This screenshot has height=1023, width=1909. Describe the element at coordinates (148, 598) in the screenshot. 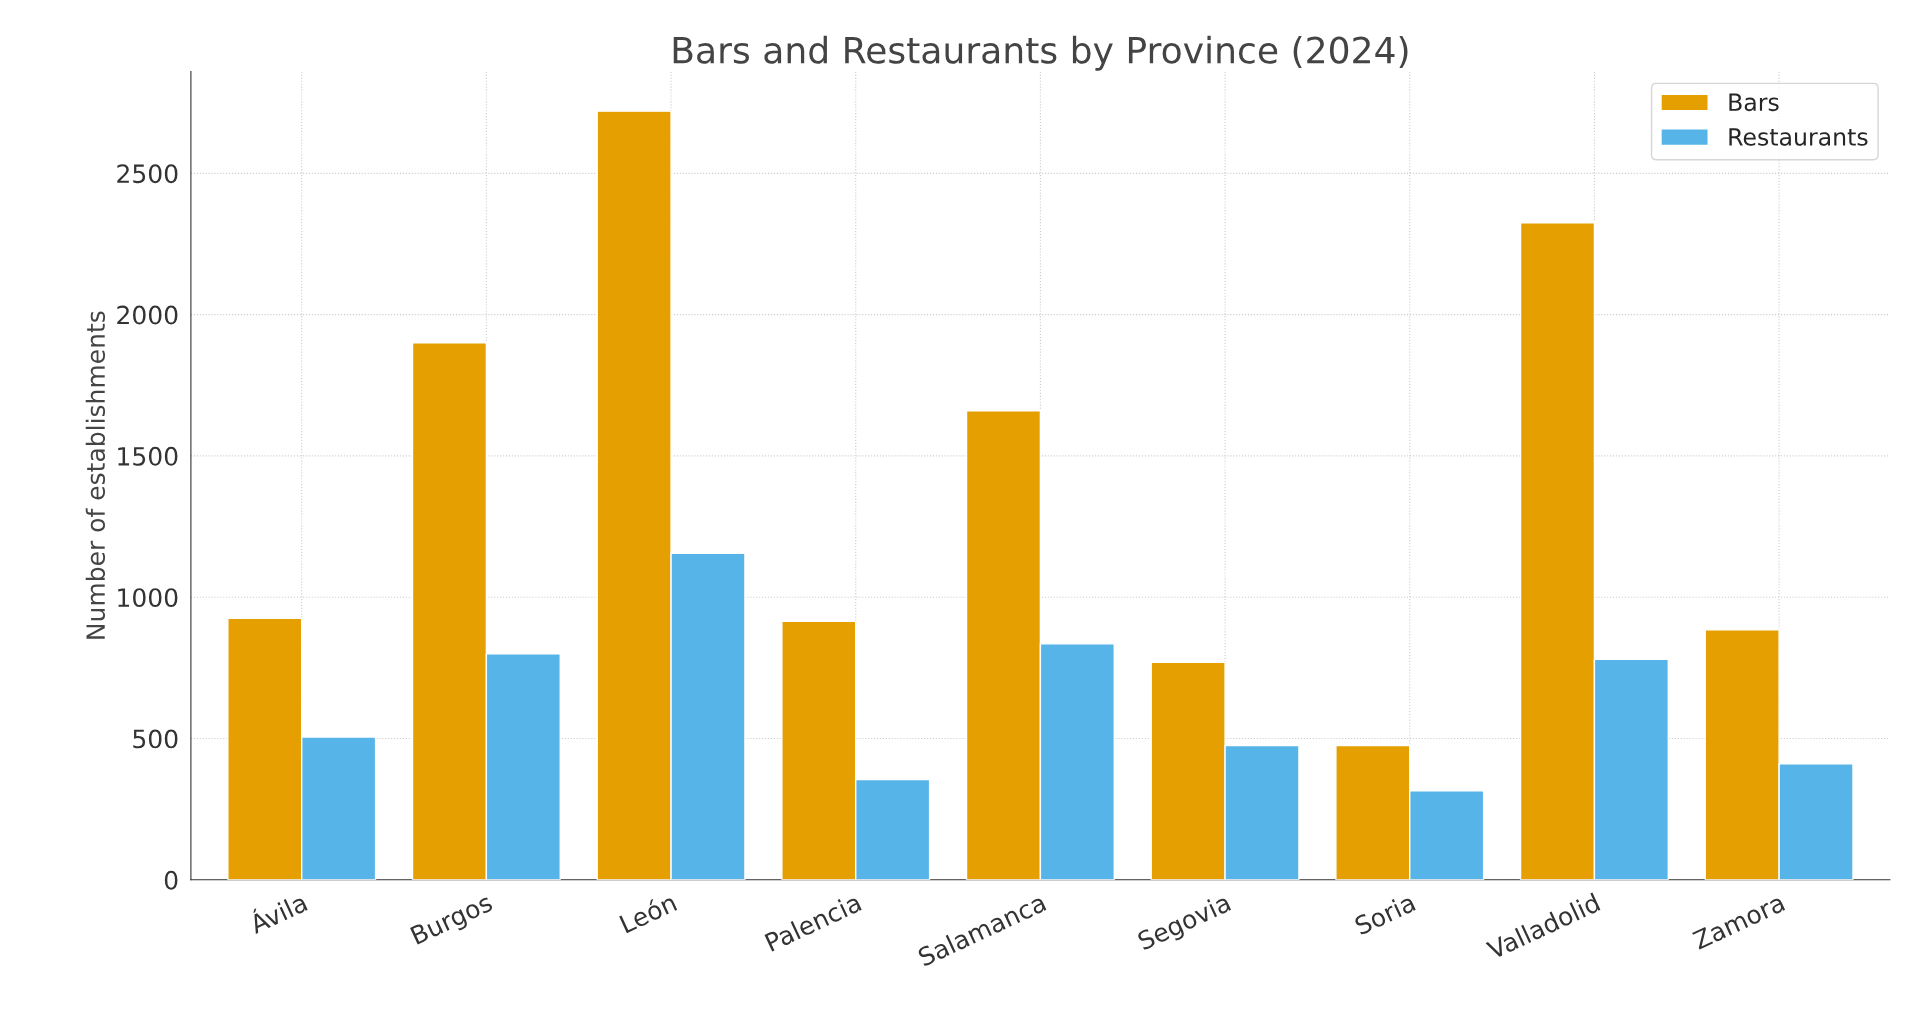

I see `y-tick-label: 1000` at that location.